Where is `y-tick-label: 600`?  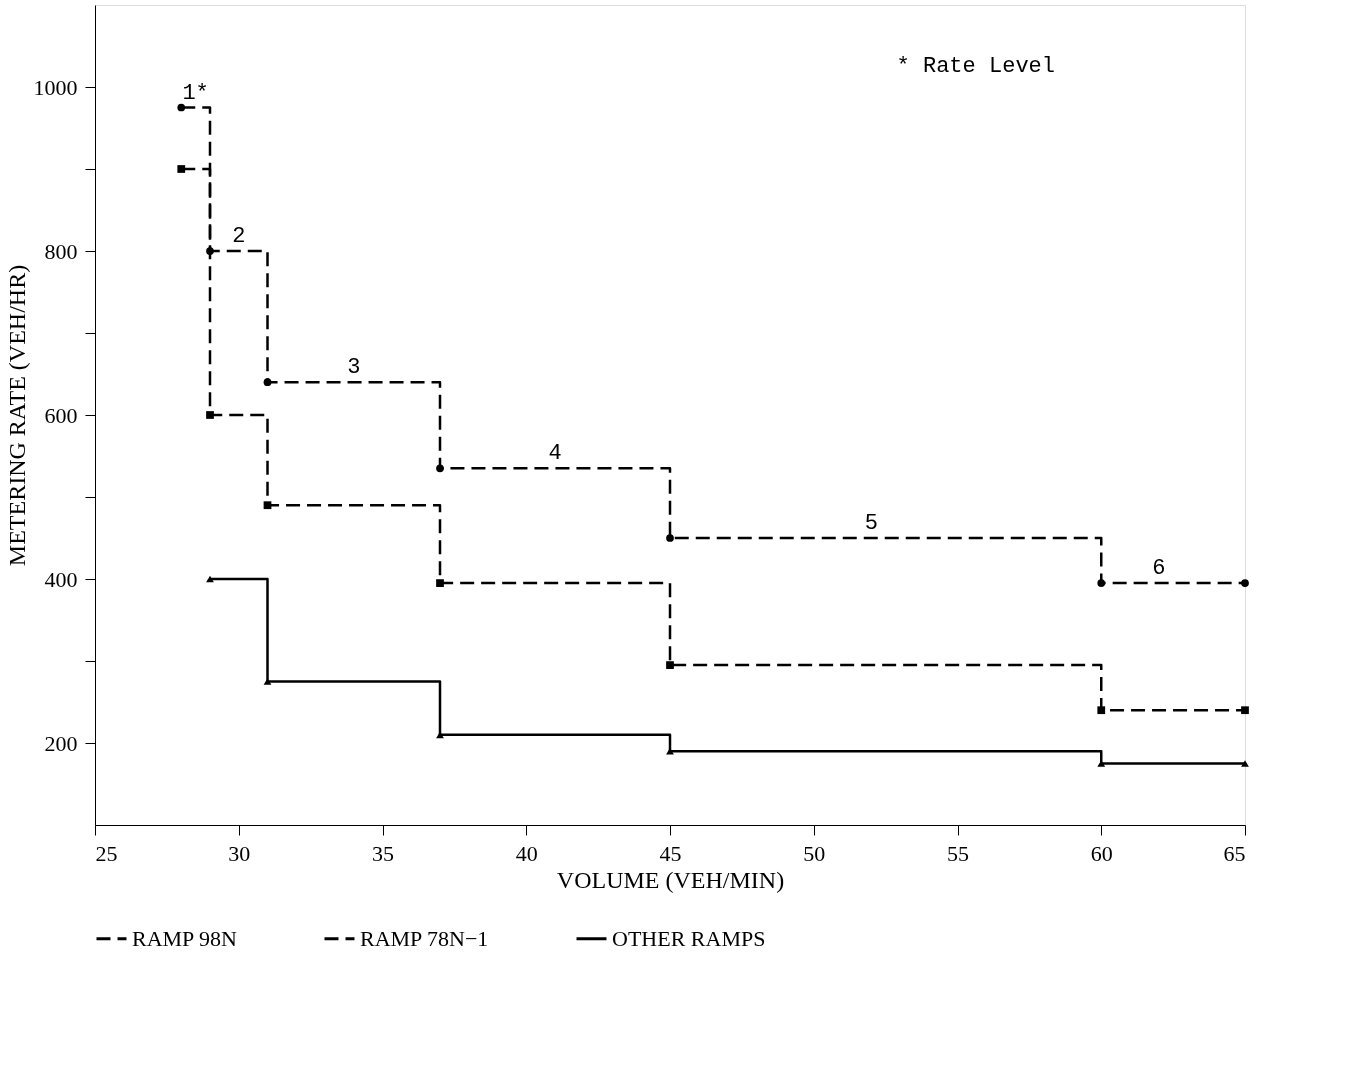 y-tick-label: 600 is located at coordinates (61, 415).